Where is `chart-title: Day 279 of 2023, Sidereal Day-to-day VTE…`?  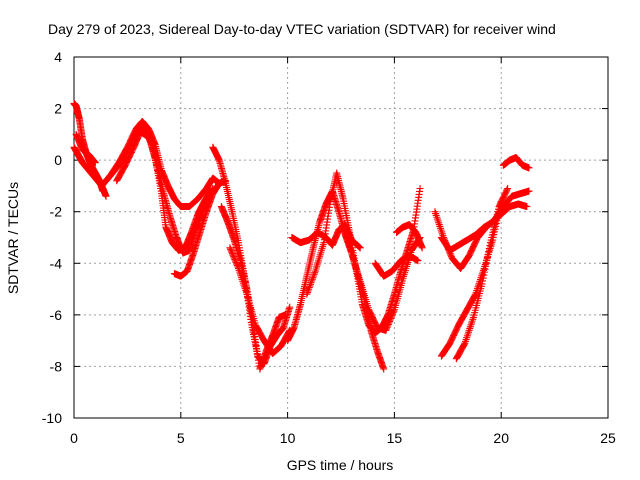 chart-title: Day 279 of 2023, Sidereal Day-to-day VTE… is located at coordinates (302, 29).